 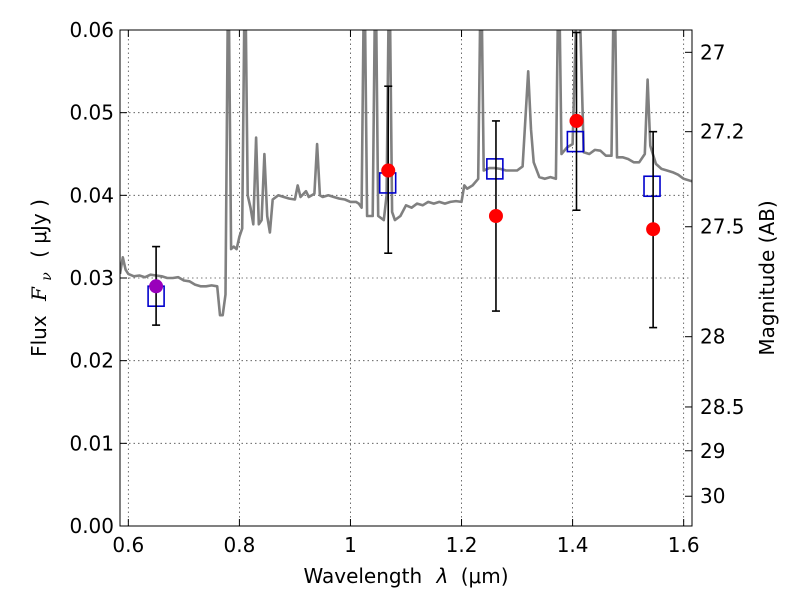 I want to click on y-axis-title: Flux F ν ( μJy ), so click(x=41, y=278).